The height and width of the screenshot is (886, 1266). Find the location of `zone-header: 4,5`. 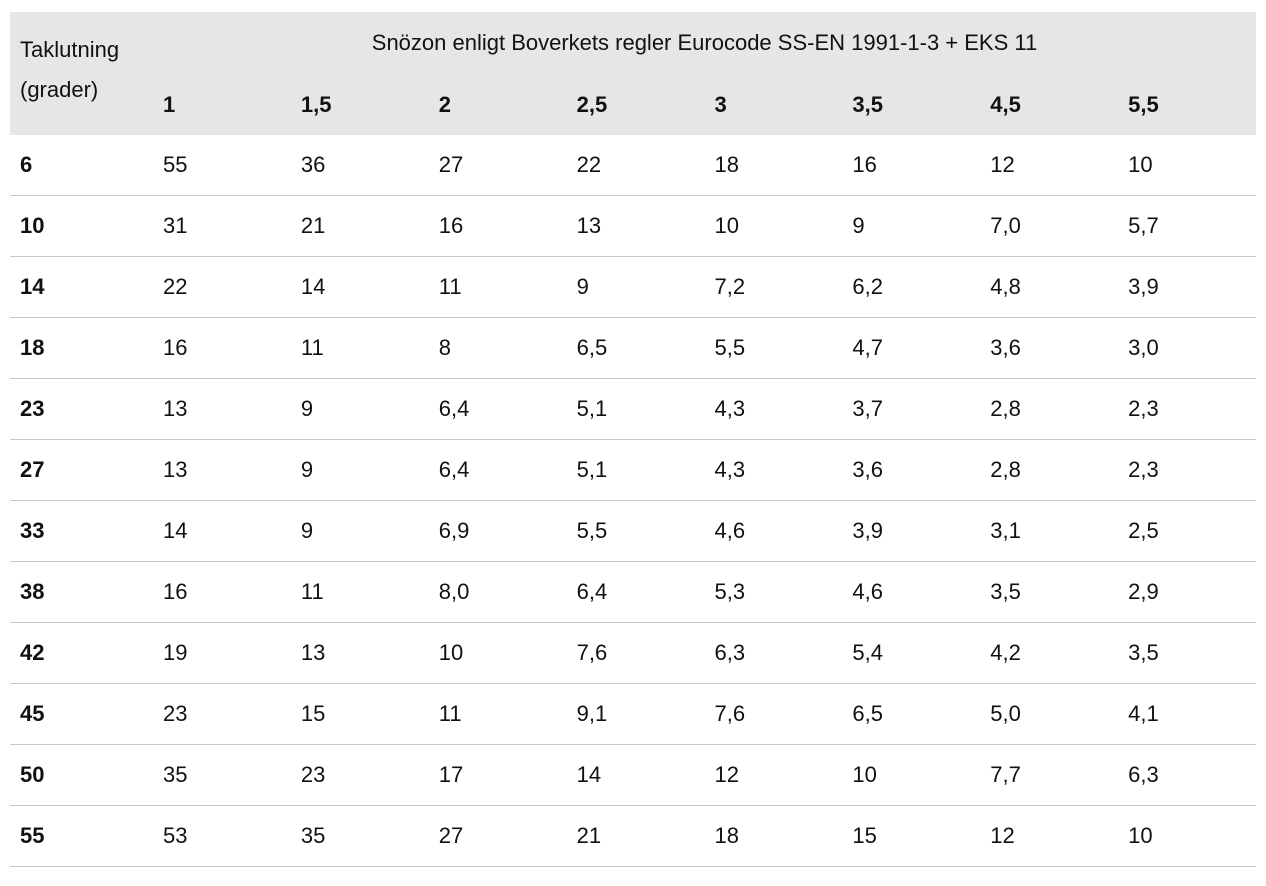

zone-header: 4,5 is located at coordinates (1005, 104).